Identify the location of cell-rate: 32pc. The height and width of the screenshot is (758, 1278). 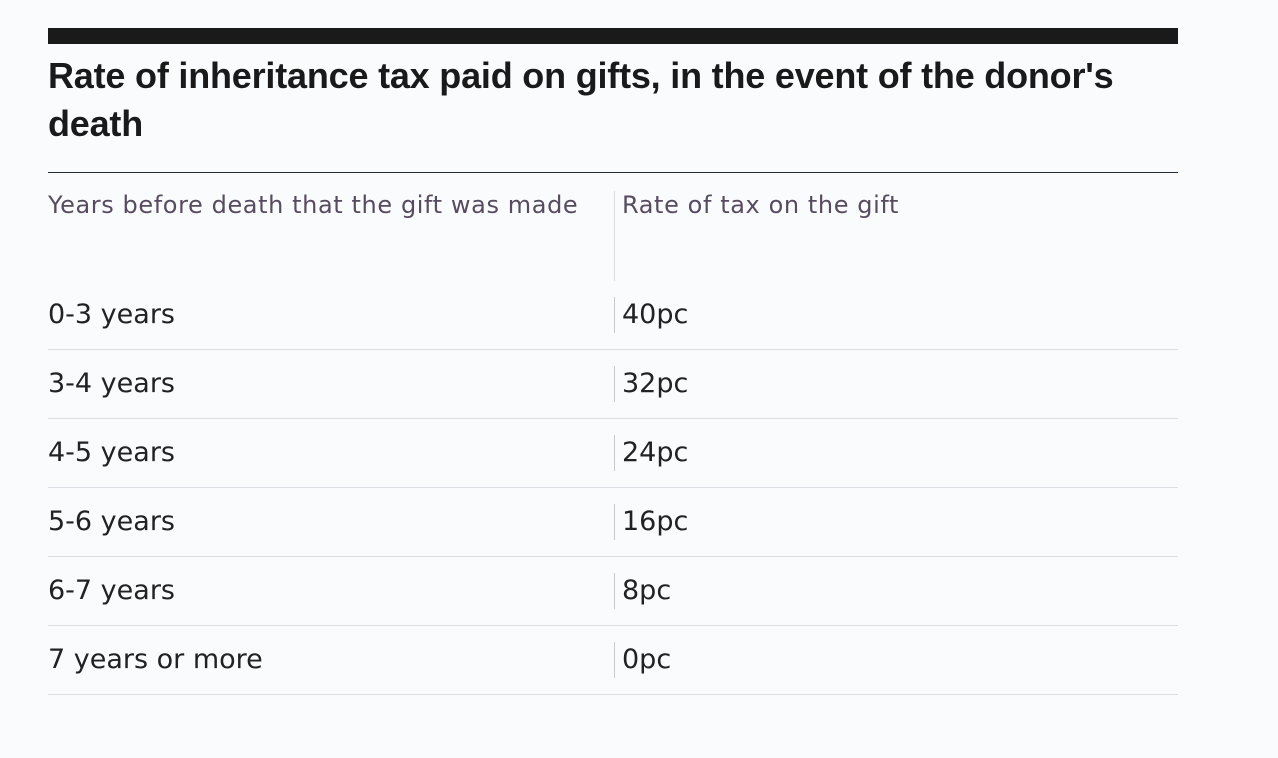
(655, 383).